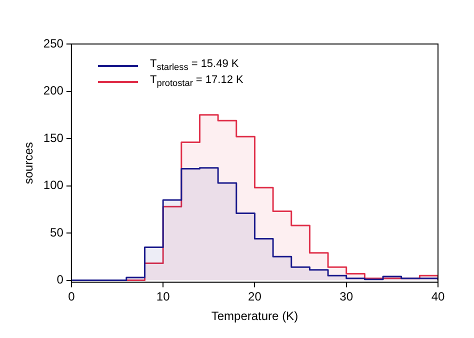 This screenshot has width=474, height=338. I want to click on y-tick-label: 200, so click(53, 91).